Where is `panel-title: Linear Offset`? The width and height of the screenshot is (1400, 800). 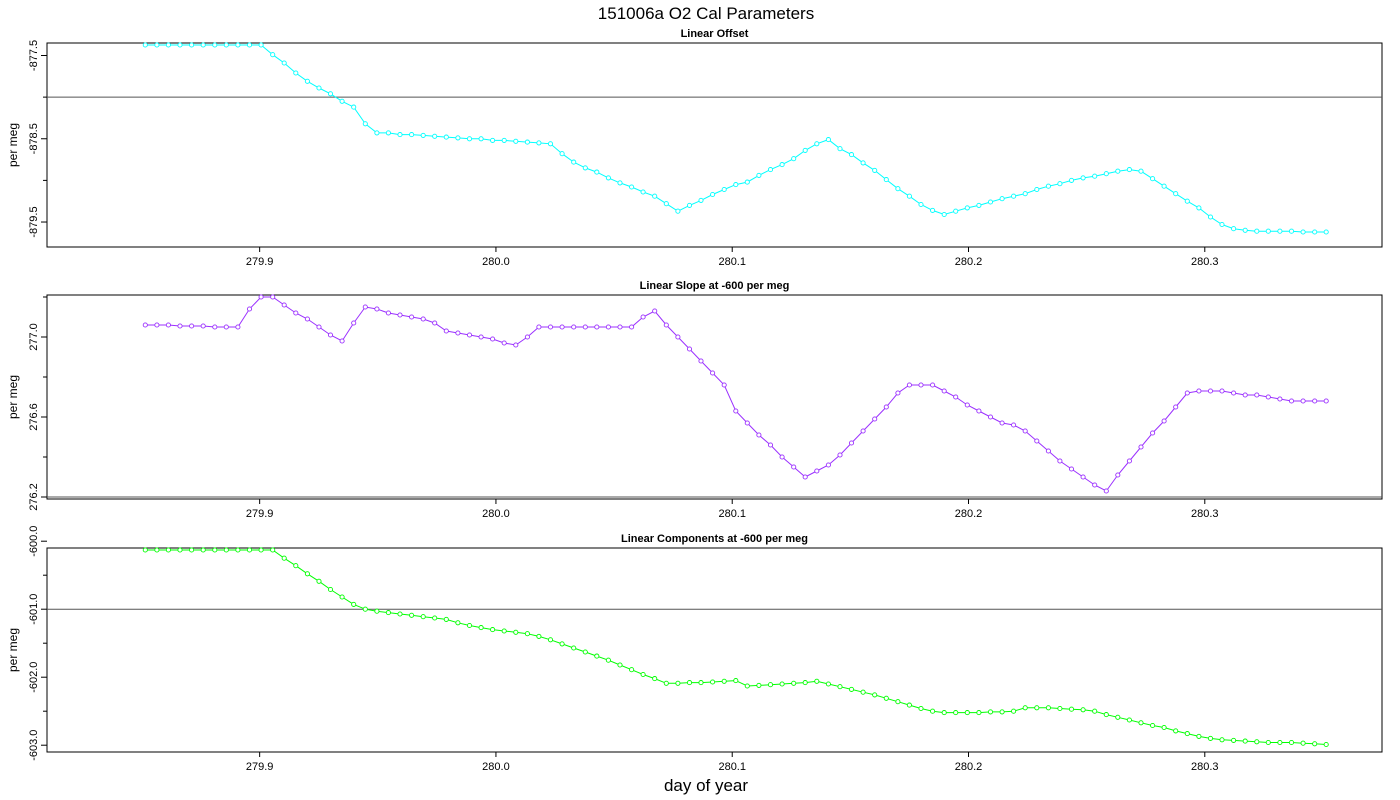
panel-title: Linear Offset is located at coordinates (715, 34).